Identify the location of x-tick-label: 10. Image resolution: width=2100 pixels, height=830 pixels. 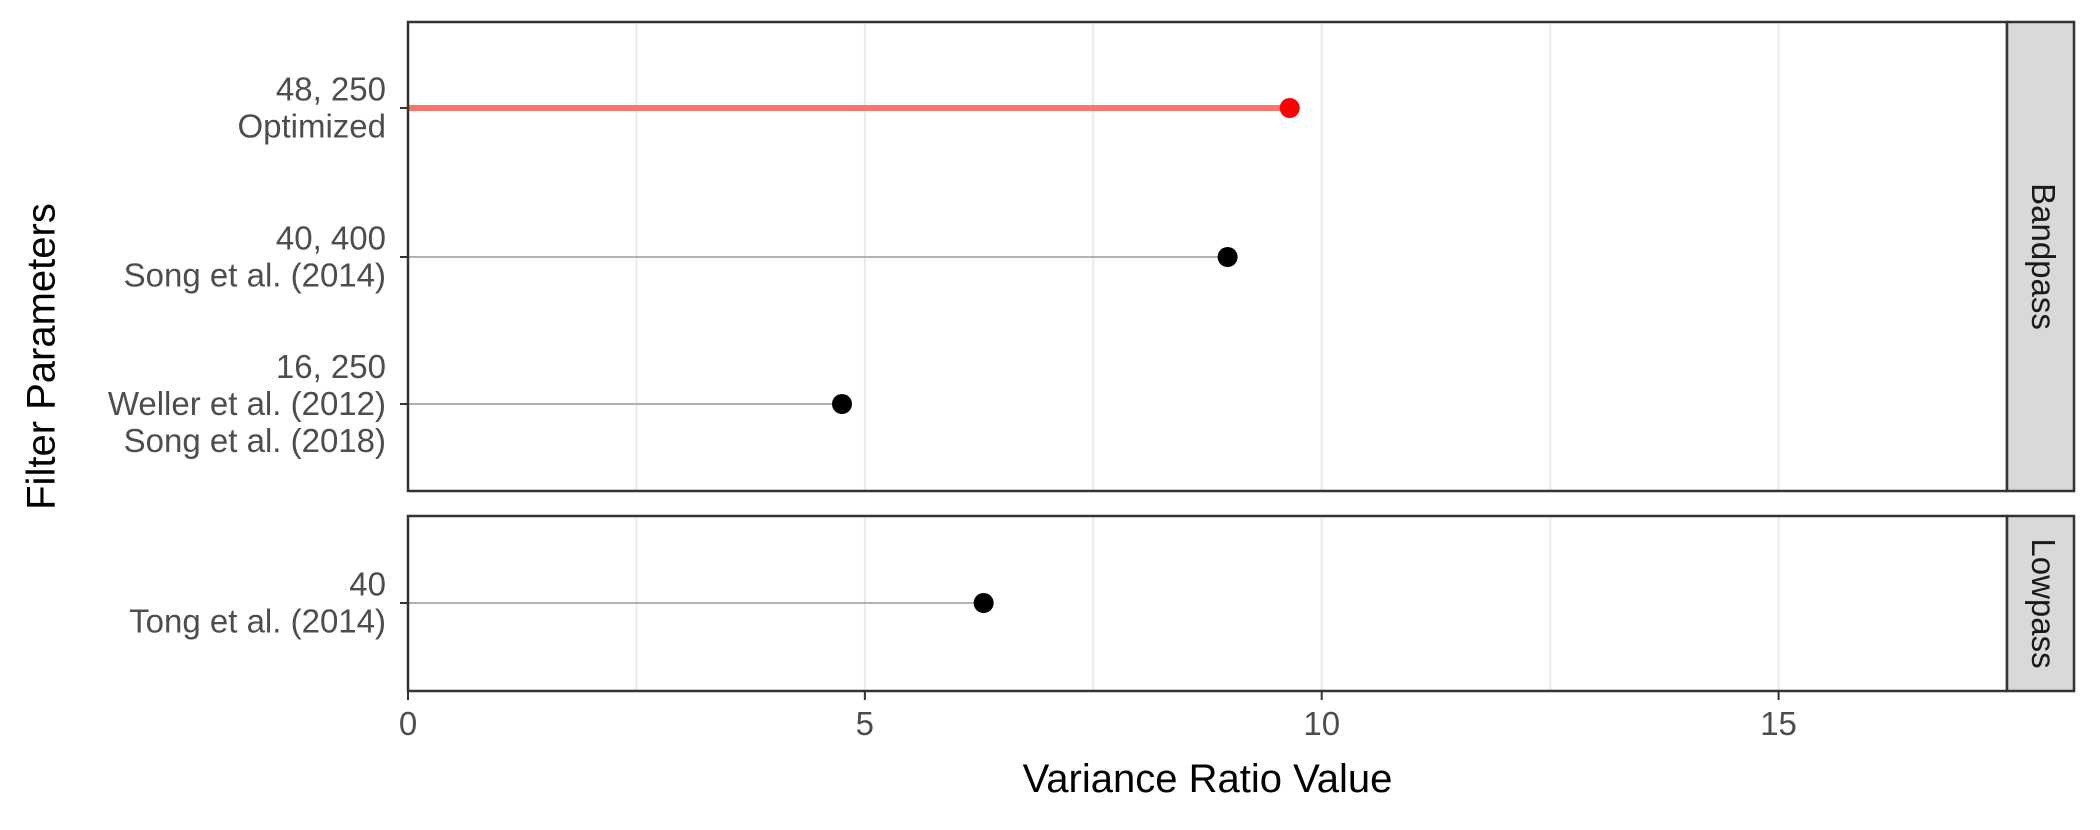
(1321, 723).